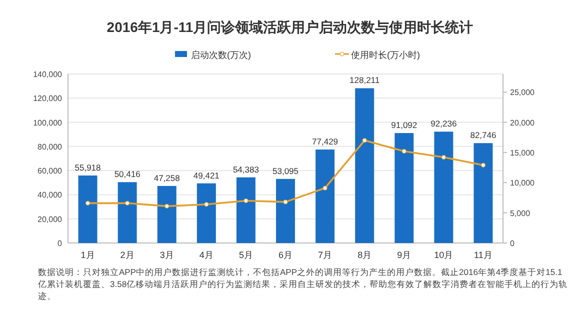  What do you see at coordinates (285, 255) in the screenshot?
I see `x-tick-label: 6月` at bounding box center [285, 255].